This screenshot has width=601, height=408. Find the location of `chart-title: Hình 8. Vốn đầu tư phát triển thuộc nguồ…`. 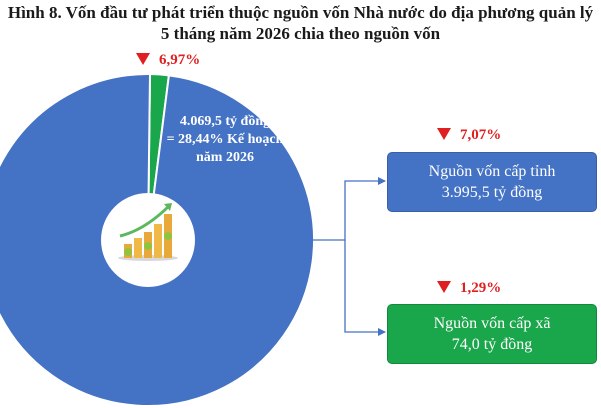

chart-title: Hình 8. Vốn đầu tư phát triển thuộc nguồ… is located at coordinates (300, 23).